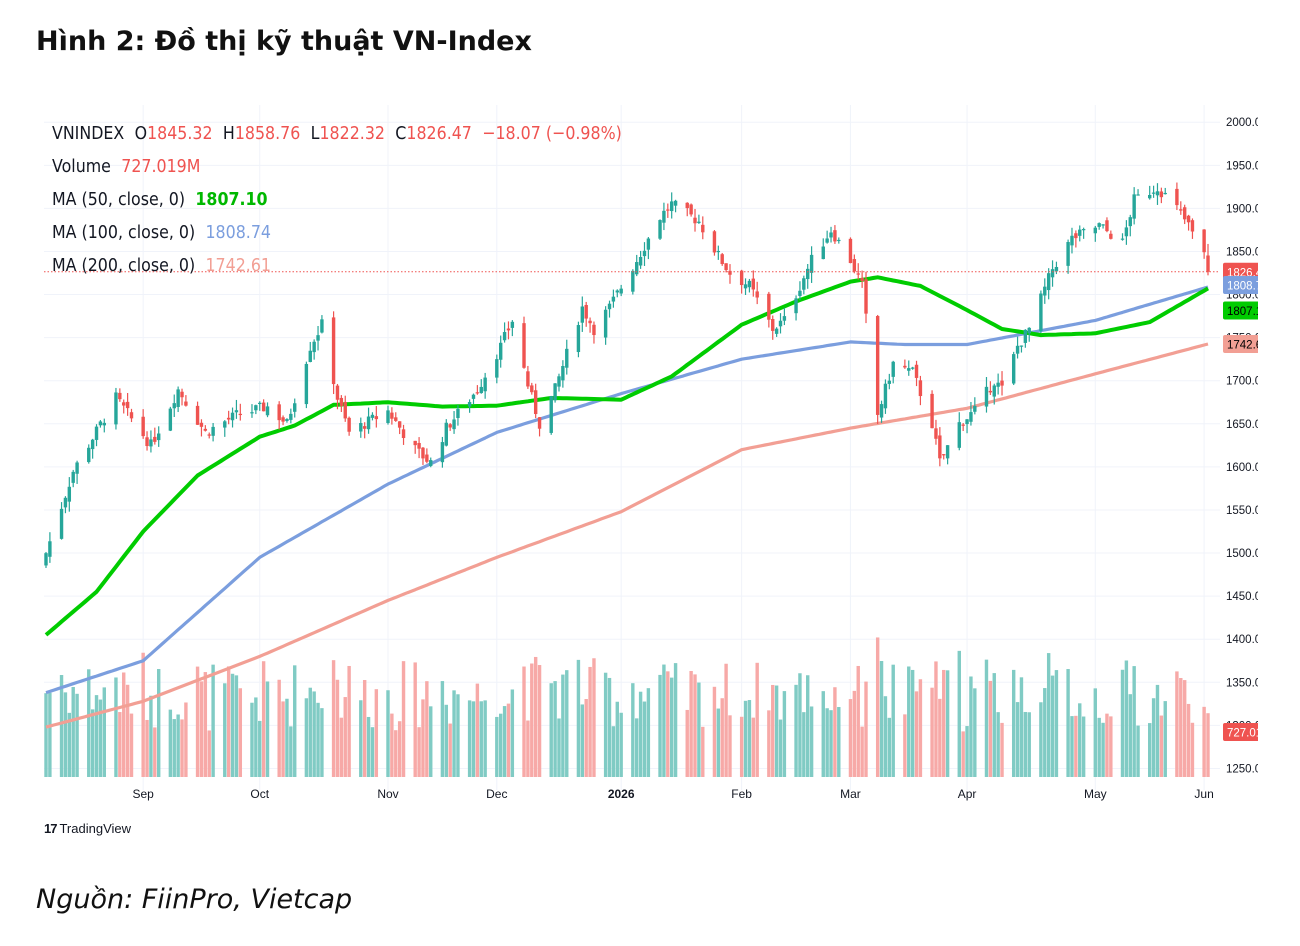 The image size is (1300, 946). I want to click on ma100-row: MA (100, close, 0) 1808.74, so click(337, 232).